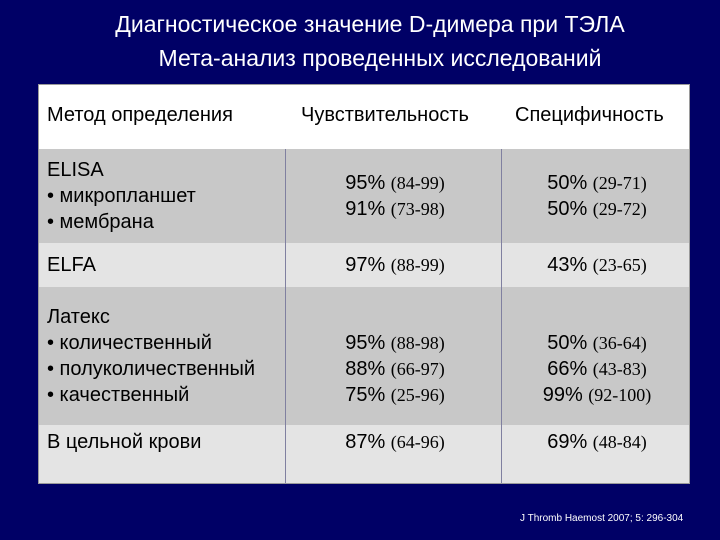 The image size is (720, 540). What do you see at coordinates (118, 395) in the screenshot?
I see `method-label: • качественный` at bounding box center [118, 395].